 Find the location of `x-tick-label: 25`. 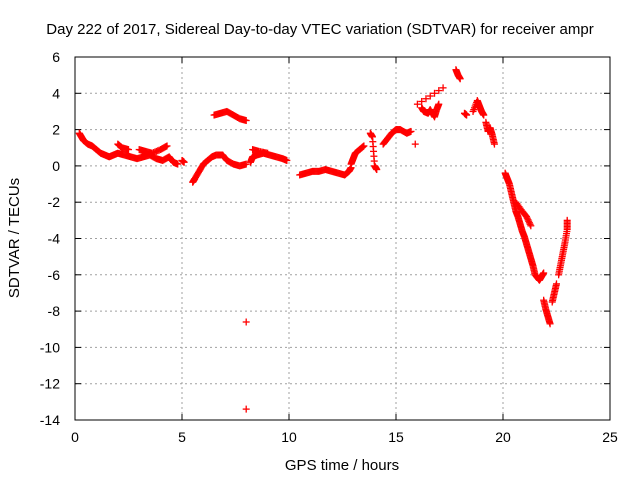

x-tick-label: 25 is located at coordinates (610, 437).